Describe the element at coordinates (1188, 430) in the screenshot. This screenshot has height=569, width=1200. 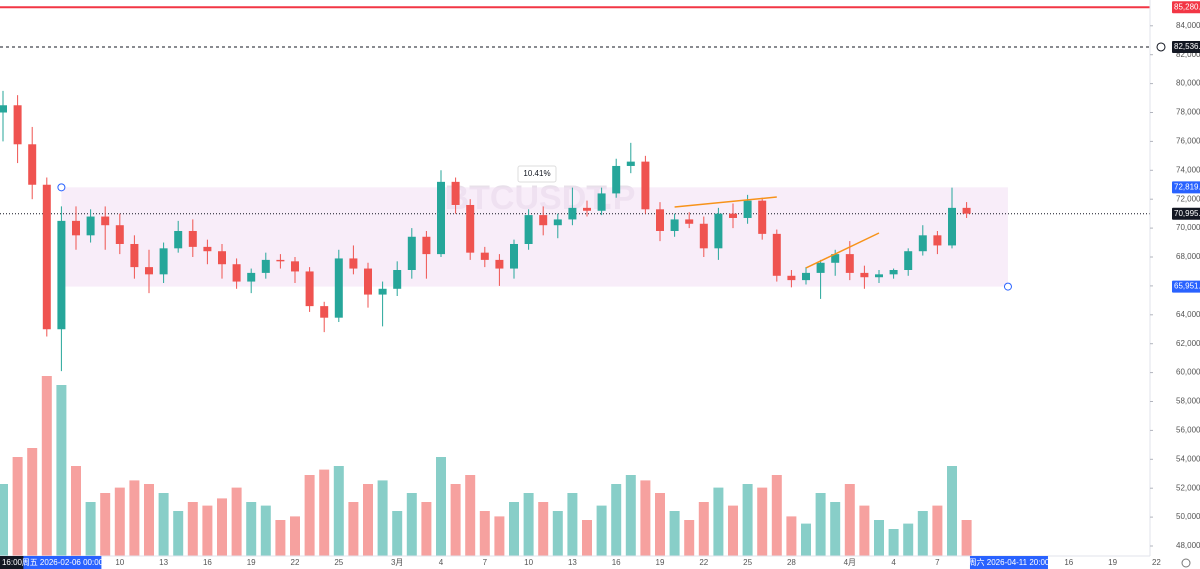
I see `y-tick-label: 56,000.0` at that location.